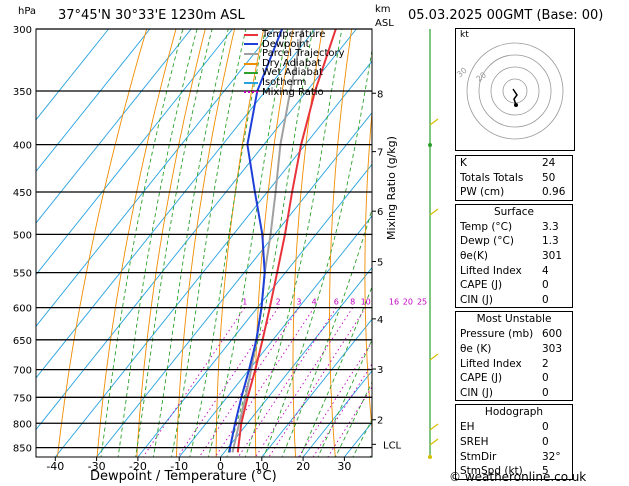 This screenshot has width=629, height=486. I want to click on mixing-ratio-label: 16, so click(394, 301).